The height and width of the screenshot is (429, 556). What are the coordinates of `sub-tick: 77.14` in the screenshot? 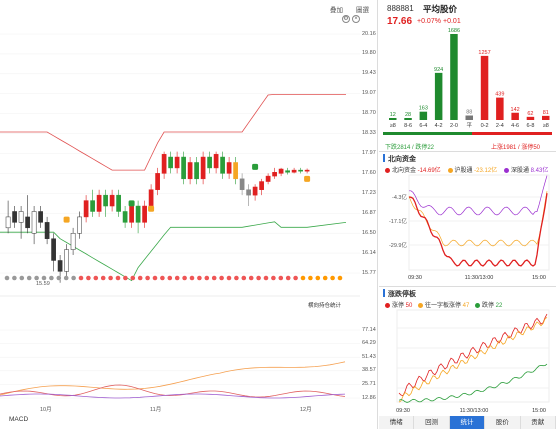 It's located at (369, 329).